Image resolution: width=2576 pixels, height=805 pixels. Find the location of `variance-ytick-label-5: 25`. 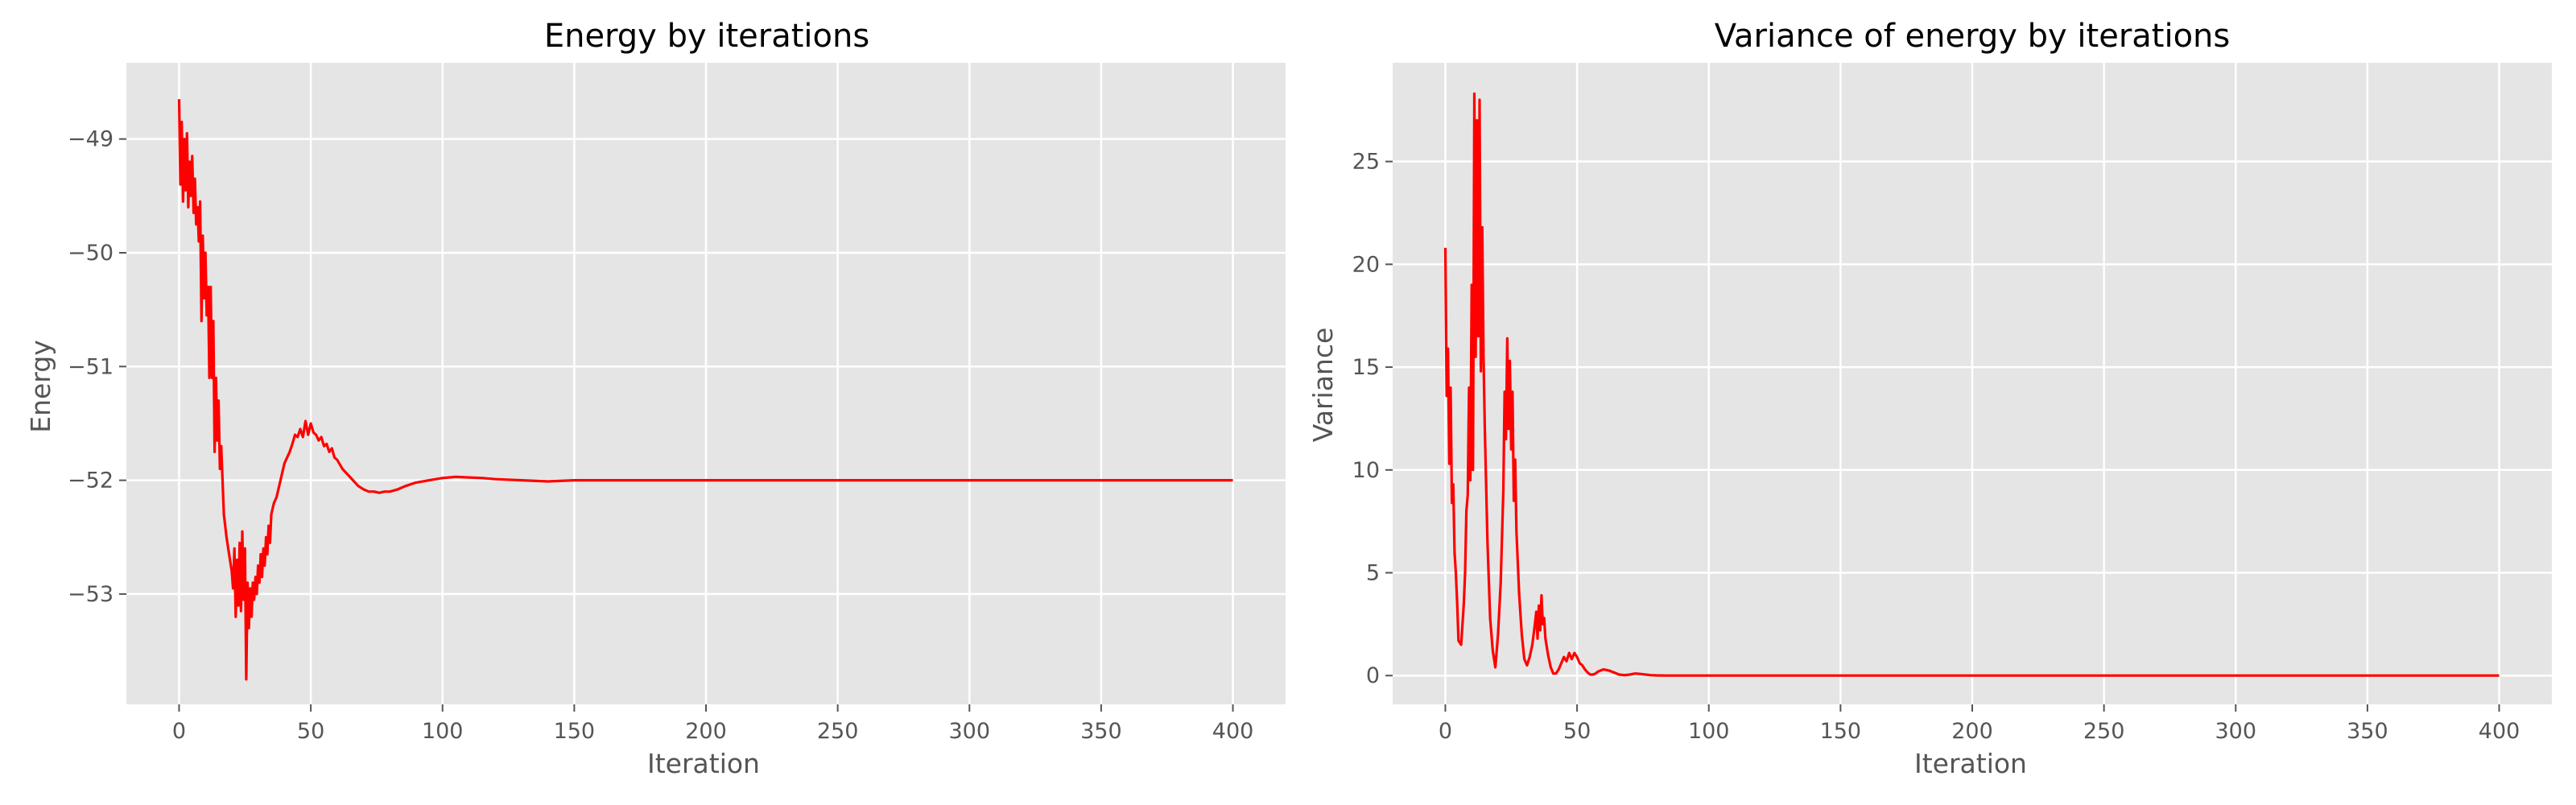

variance-ytick-label-5: 25 is located at coordinates (1366, 162).